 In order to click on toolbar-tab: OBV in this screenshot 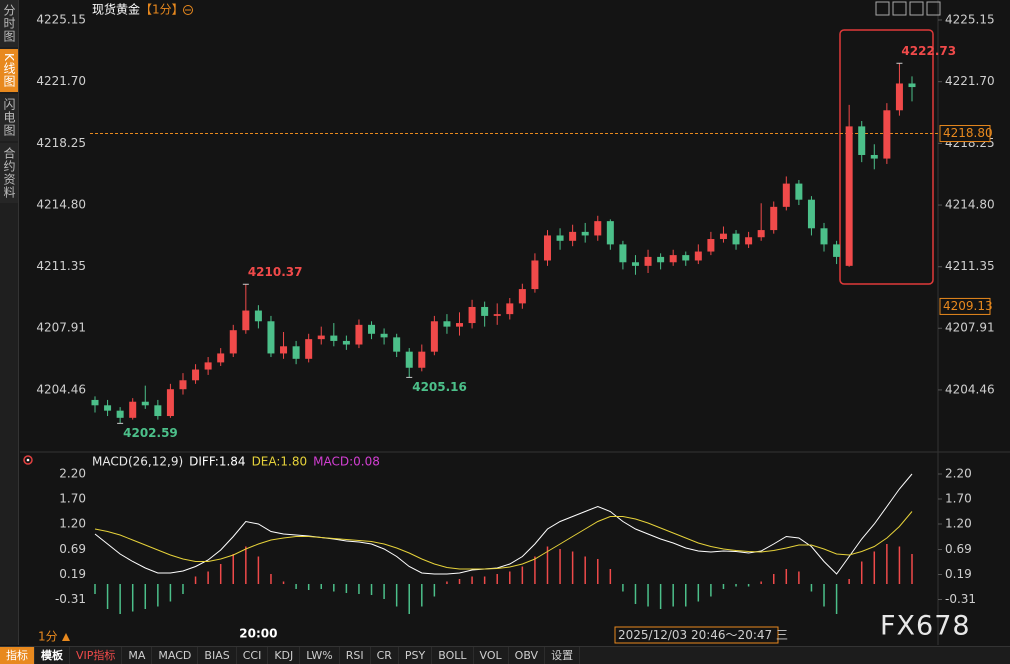, I will do `click(527, 655)`.